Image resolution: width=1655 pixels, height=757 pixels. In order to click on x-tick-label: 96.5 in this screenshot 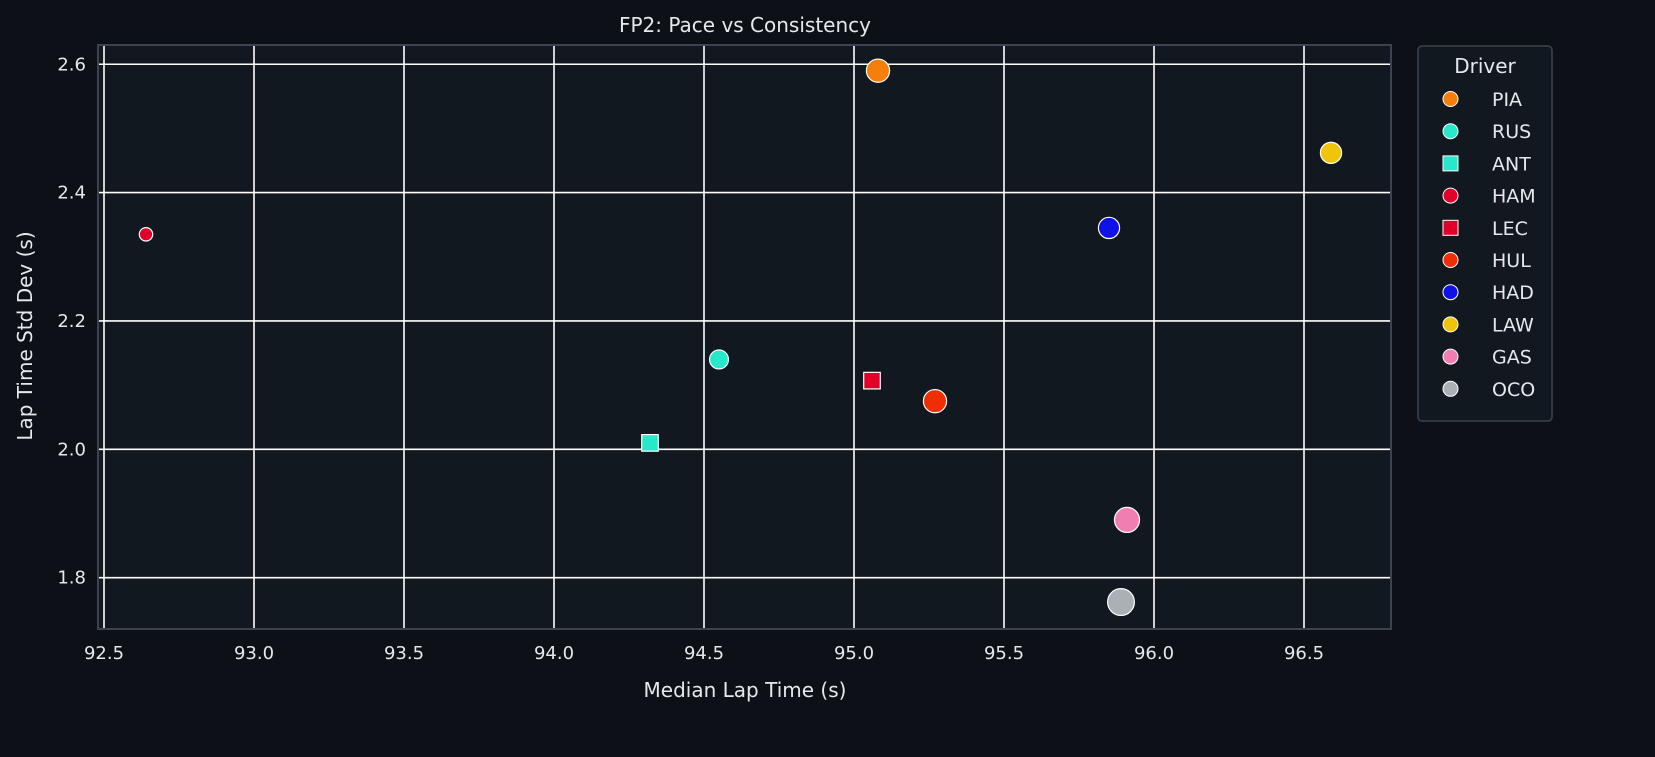, I will do `click(1304, 653)`.